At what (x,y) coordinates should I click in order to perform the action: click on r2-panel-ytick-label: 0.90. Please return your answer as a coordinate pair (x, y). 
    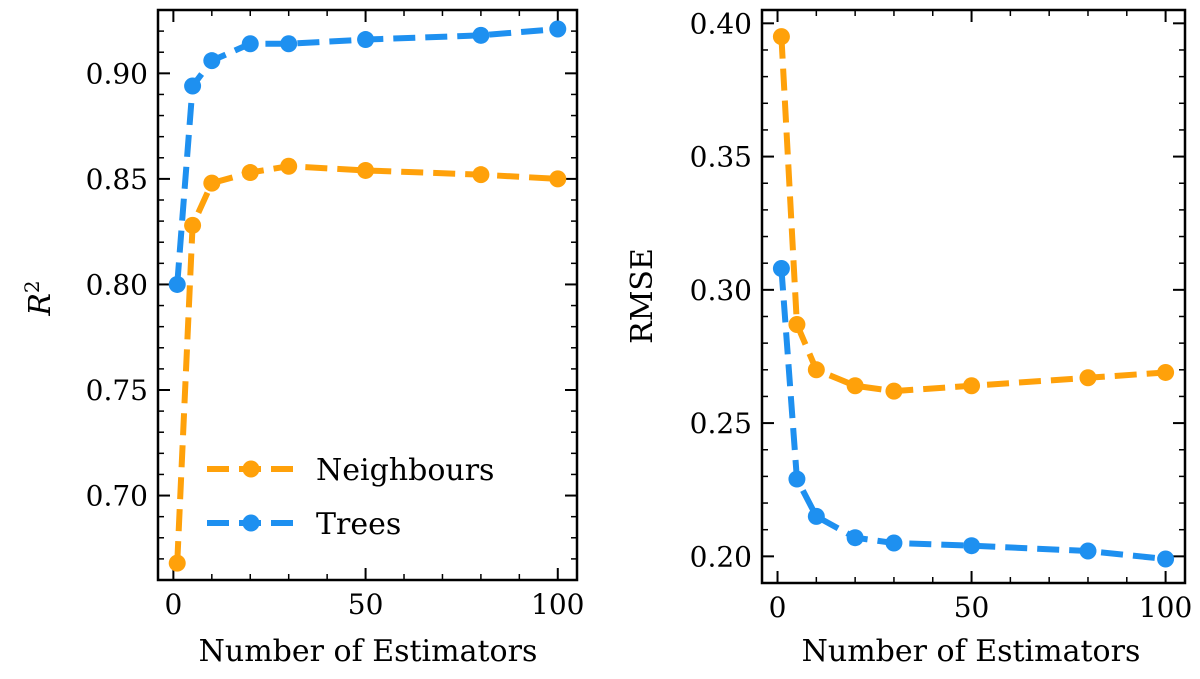
    Looking at the image, I should click on (117, 73).